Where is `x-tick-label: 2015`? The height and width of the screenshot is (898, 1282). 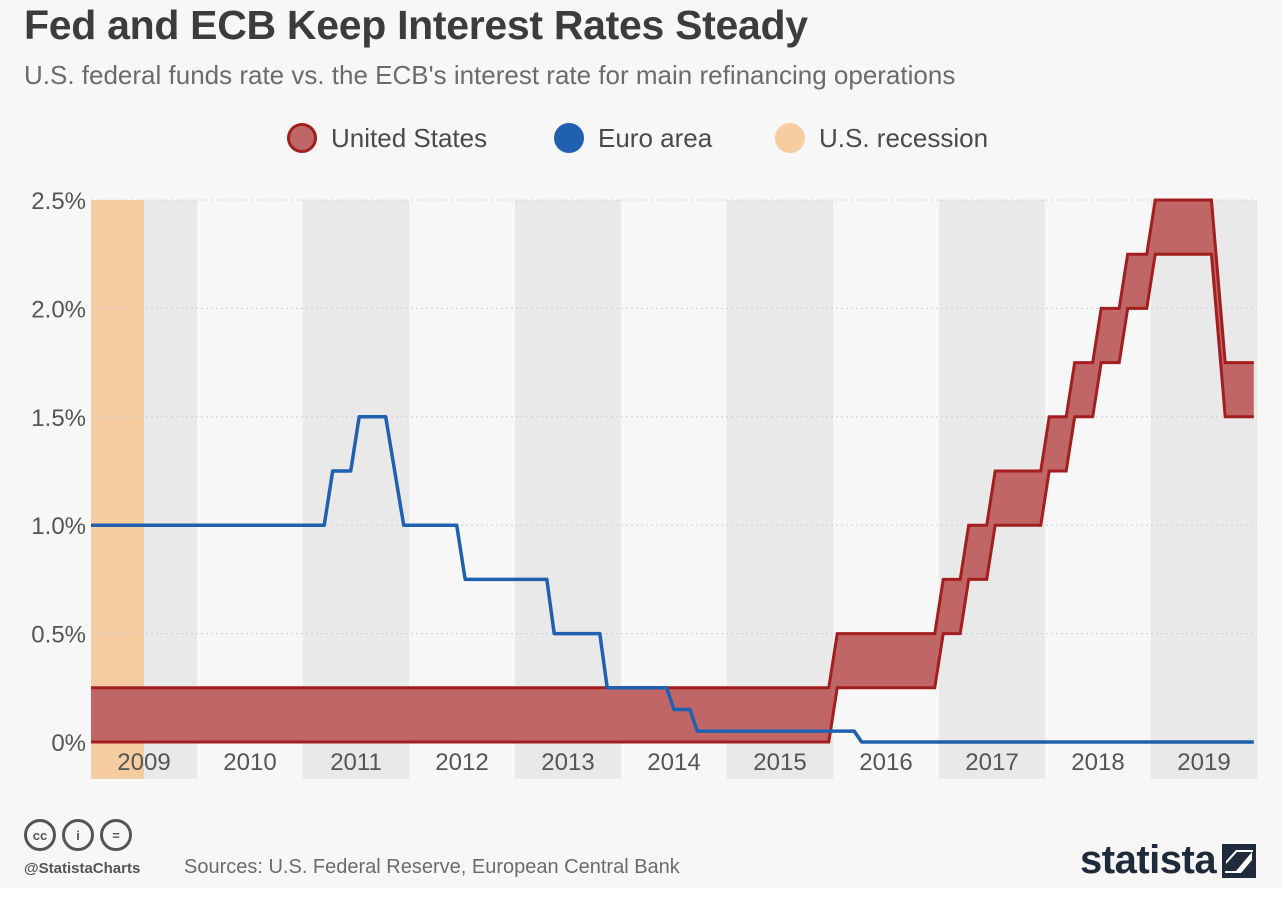
x-tick-label: 2015 is located at coordinates (779, 762).